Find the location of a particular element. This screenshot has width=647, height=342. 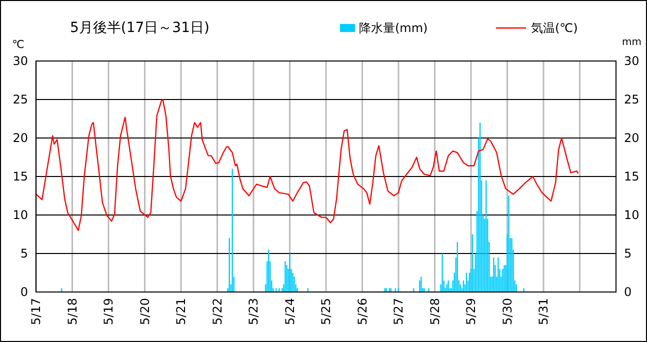

x-tick-label: 5/23 is located at coordinates (253, 311).